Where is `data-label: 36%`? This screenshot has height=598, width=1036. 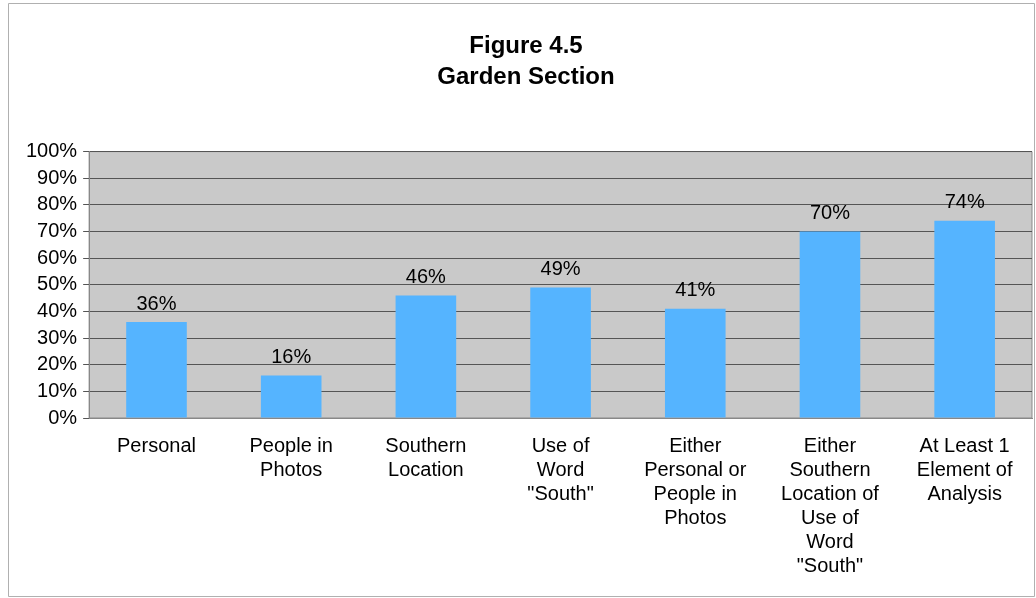 data-label: 36% is located at coordinates (156, 302).